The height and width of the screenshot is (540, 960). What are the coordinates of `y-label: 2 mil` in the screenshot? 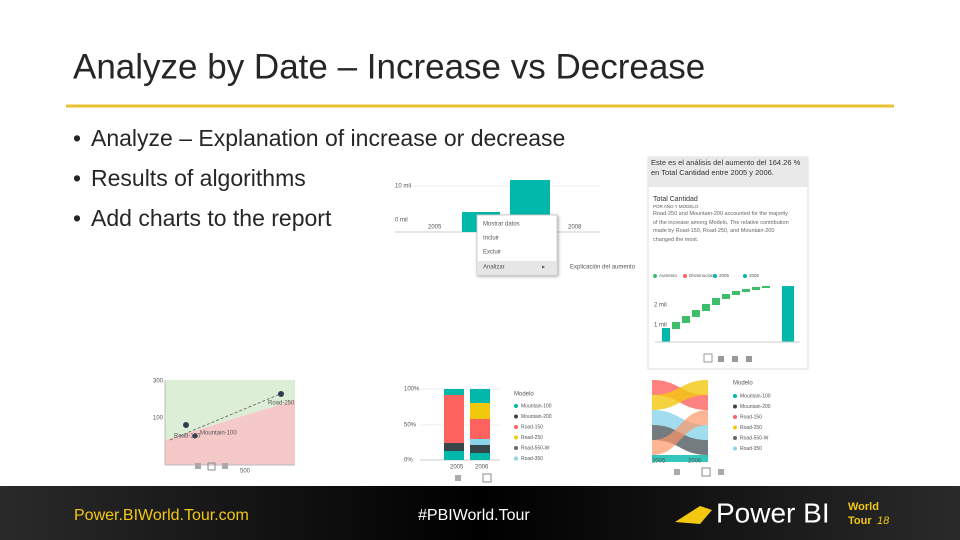 It's located at (660, 306).